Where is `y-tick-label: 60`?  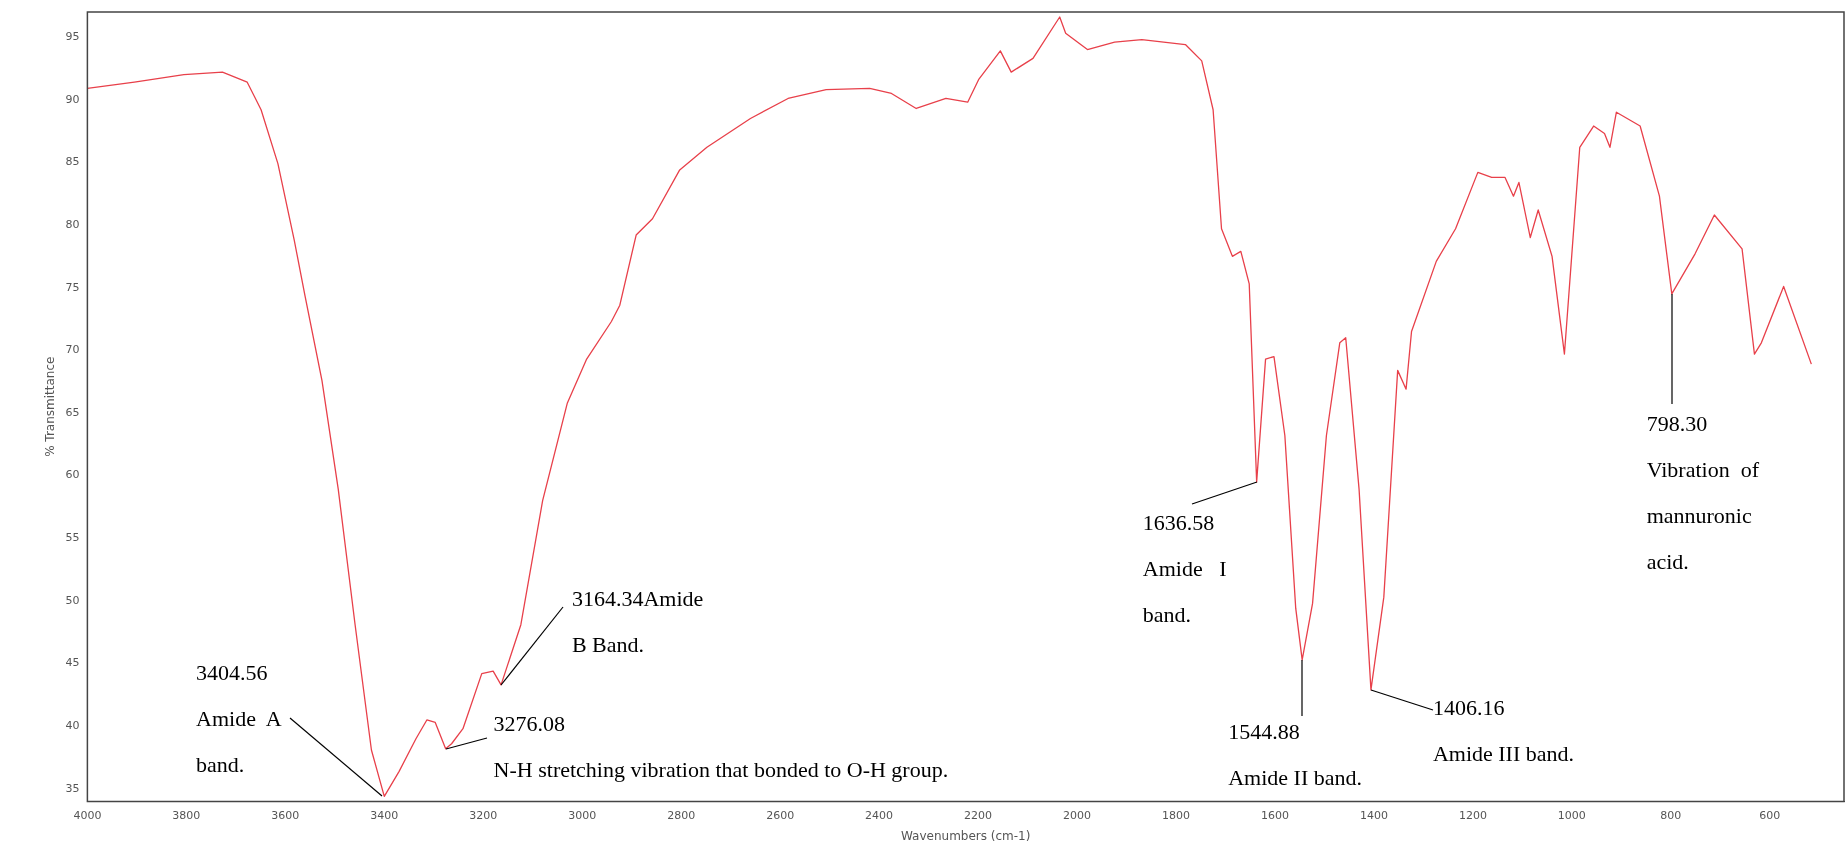
y-tick-label: 60 is located at coordinates (72, 475).